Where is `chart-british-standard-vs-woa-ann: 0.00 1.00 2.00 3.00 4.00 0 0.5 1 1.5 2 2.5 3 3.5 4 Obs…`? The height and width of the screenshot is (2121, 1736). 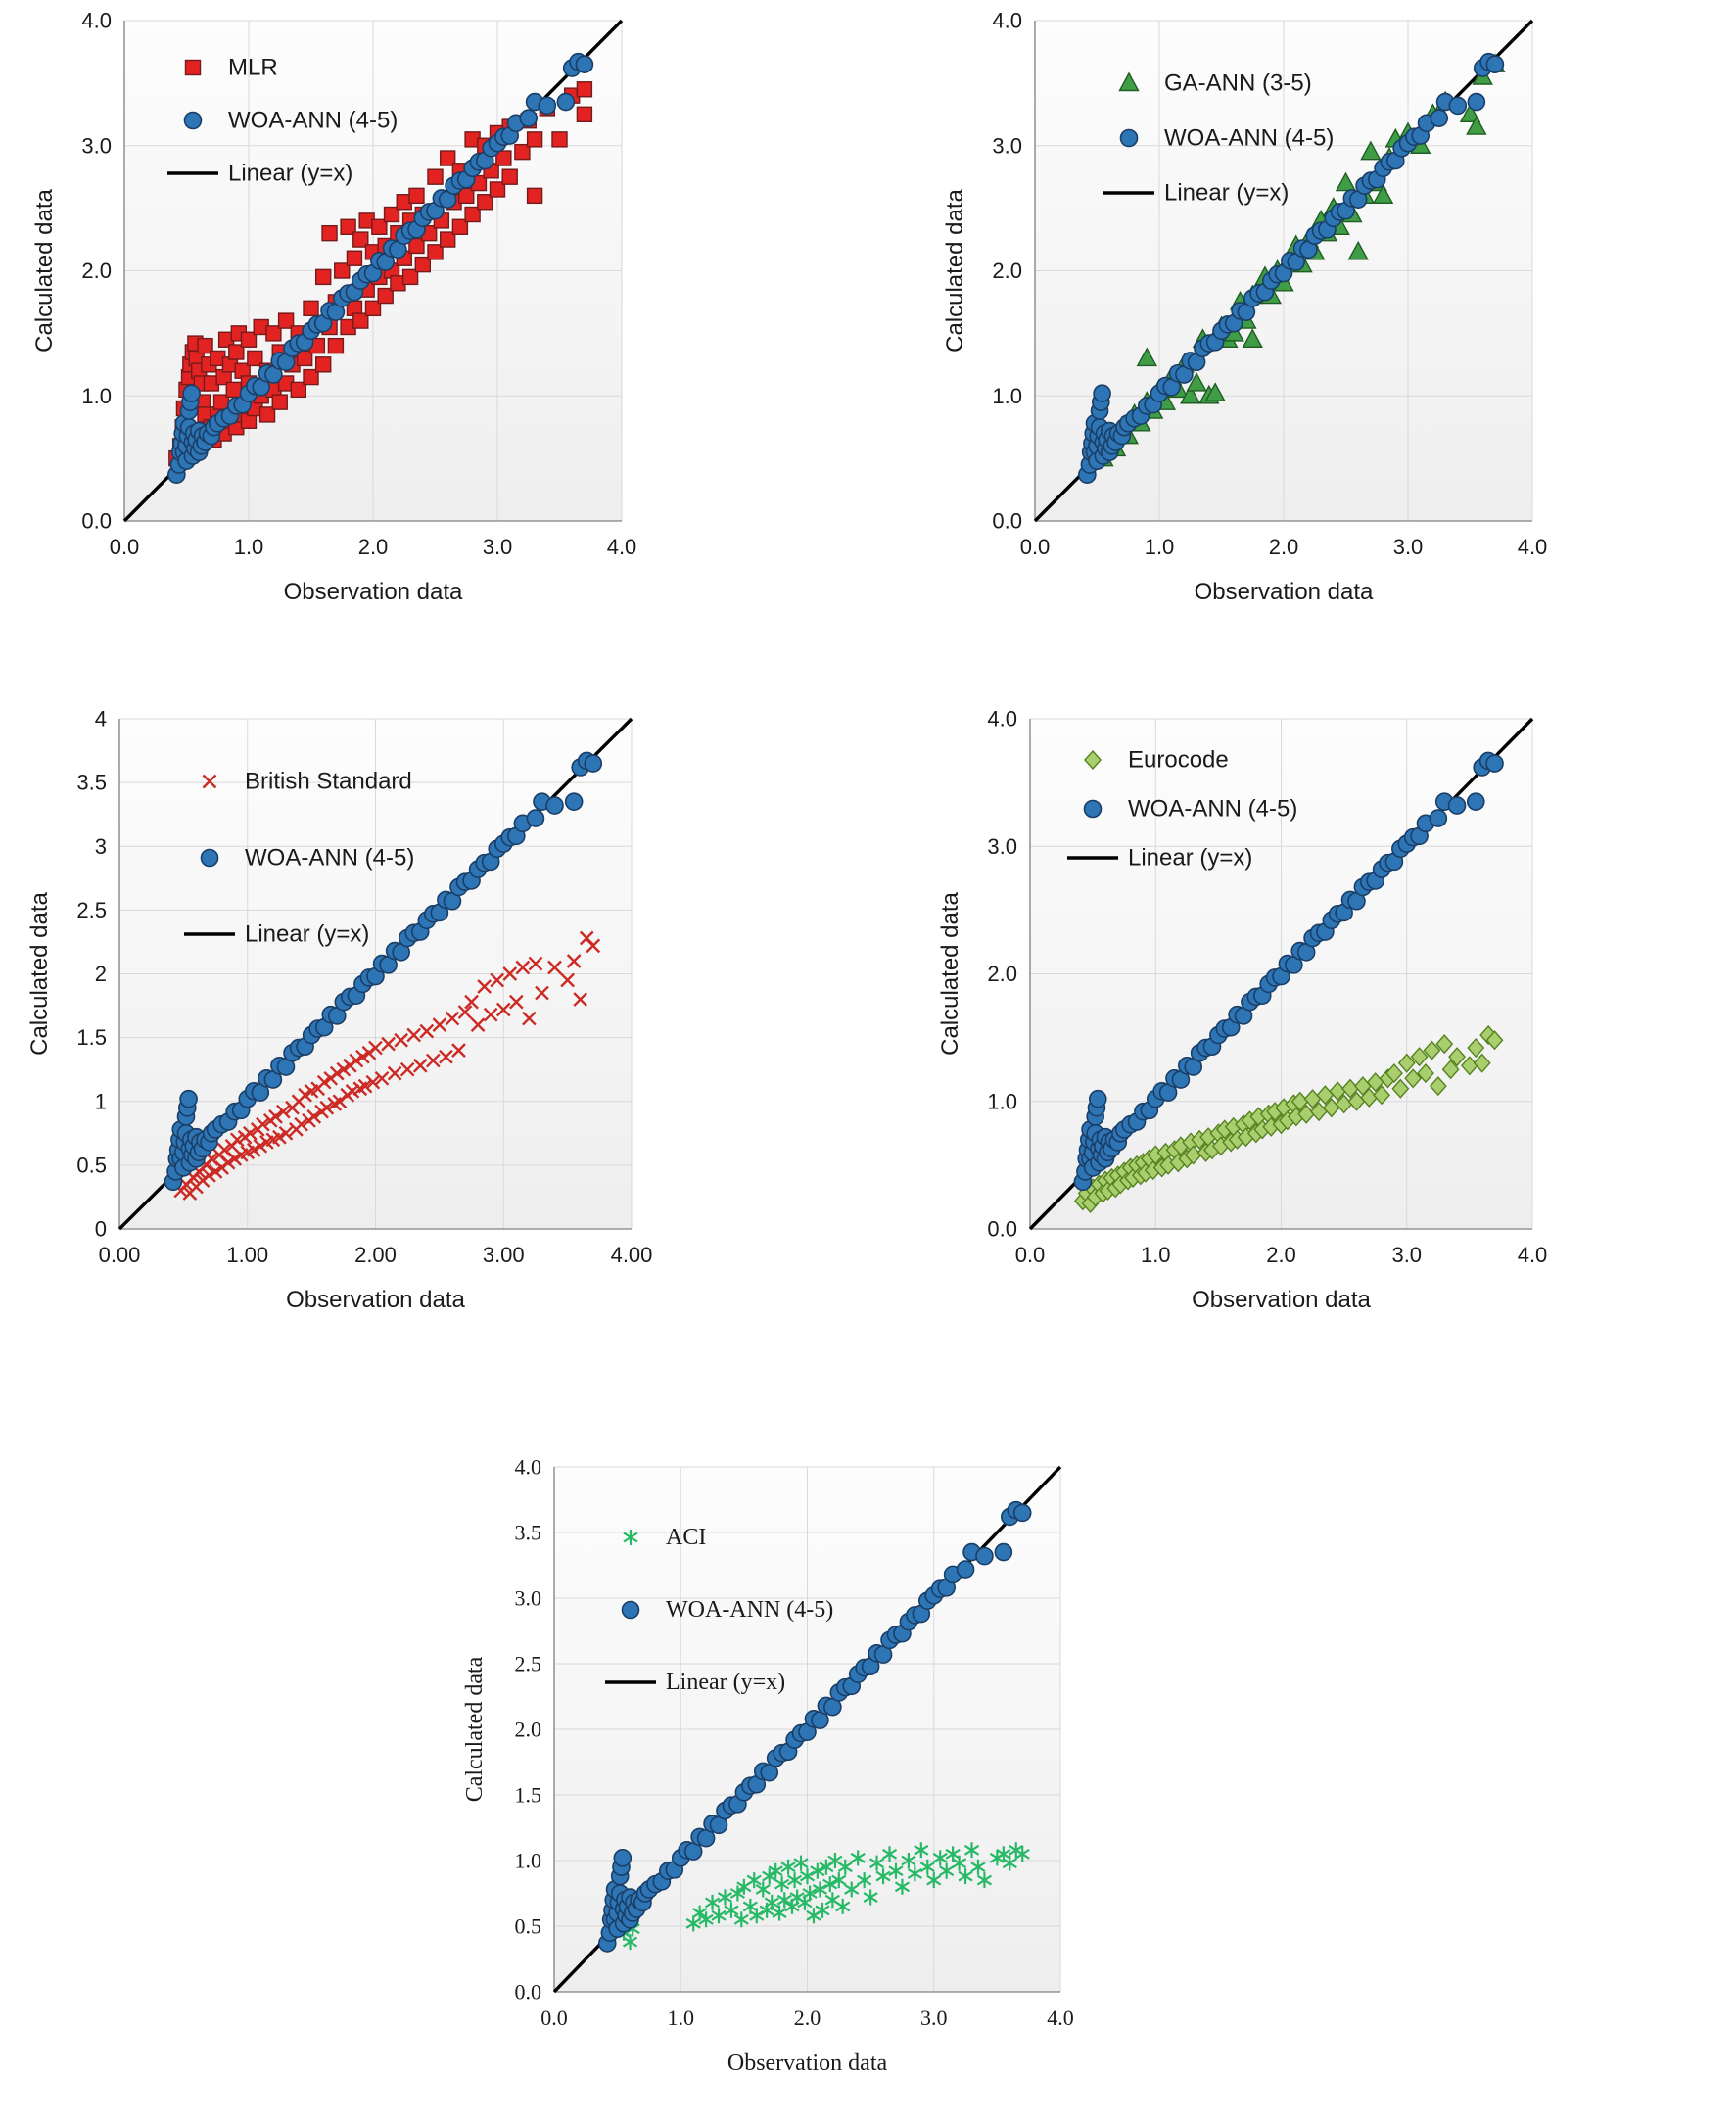 chart-british-standard-vs-woa-ann: 0.00 1.00 2.00 3.00 4.00 0 0.5 1 1.5 2 2.5 3 3.5 4 Obs… is located at coordinates (394, 1023).